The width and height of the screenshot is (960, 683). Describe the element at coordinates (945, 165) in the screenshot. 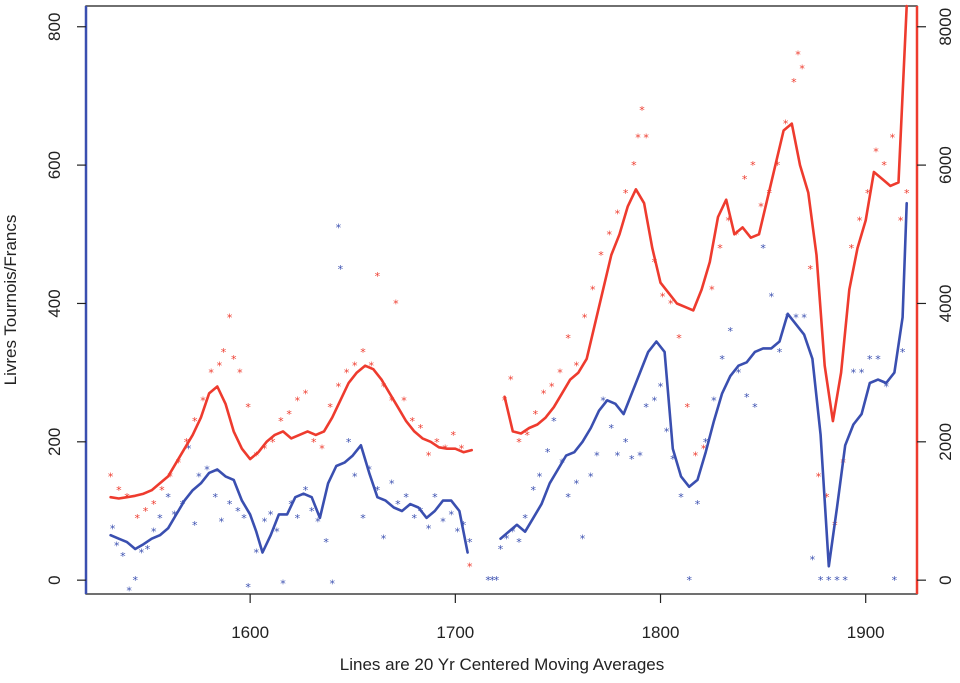

I see `right-y-tick-label: 6000` at that location.